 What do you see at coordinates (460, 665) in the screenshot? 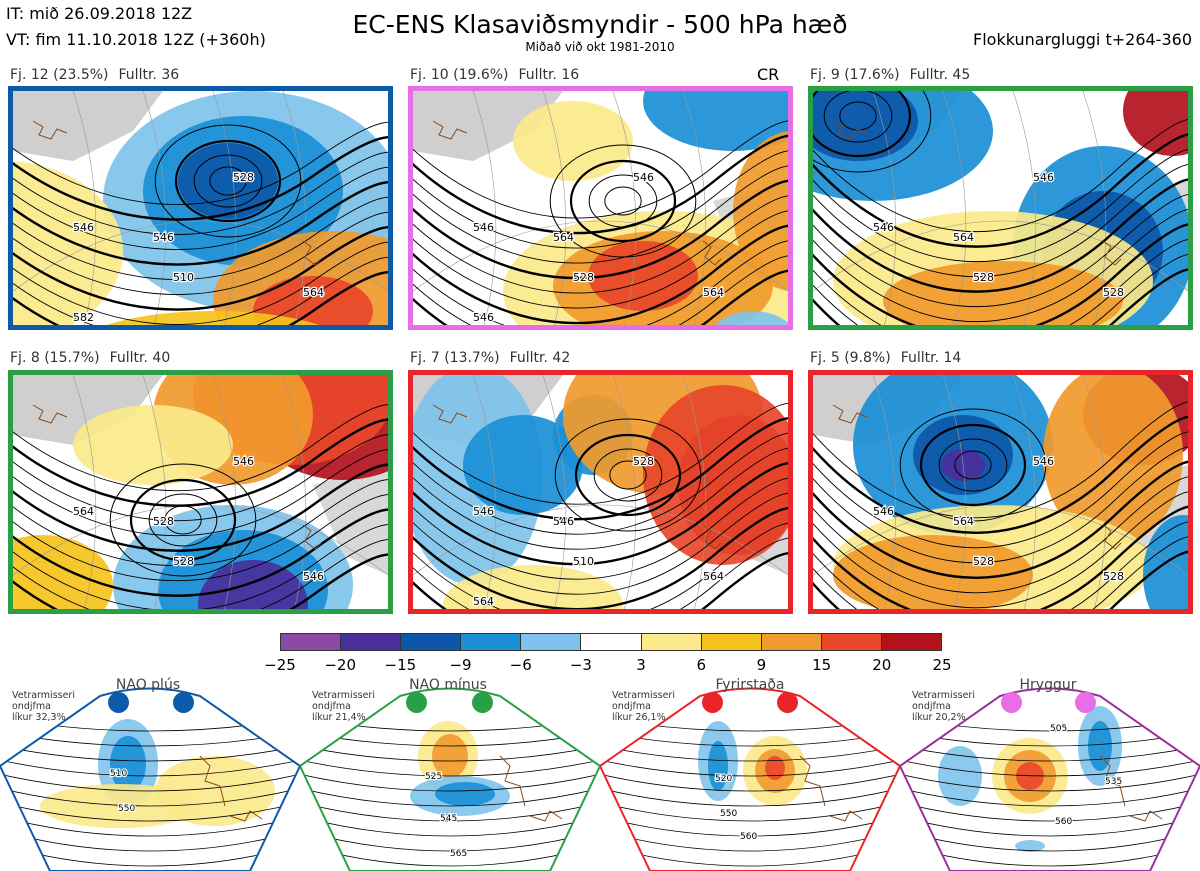
I see `colorbar-tick-label: −9` at bounding box center [460, 665].